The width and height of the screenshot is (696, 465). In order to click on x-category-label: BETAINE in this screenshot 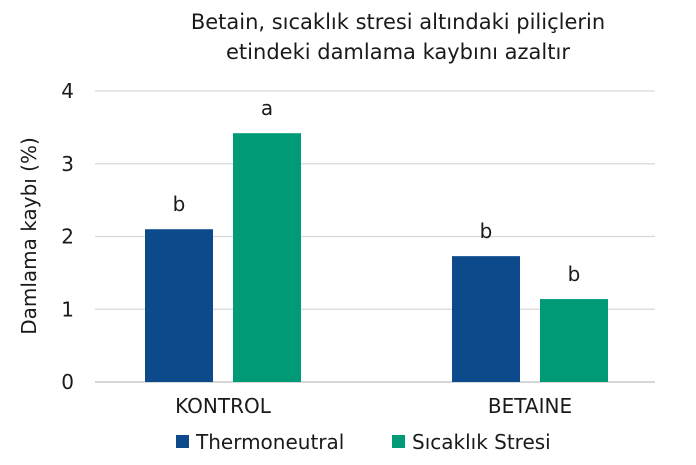, I will do `click(530, 406)`.